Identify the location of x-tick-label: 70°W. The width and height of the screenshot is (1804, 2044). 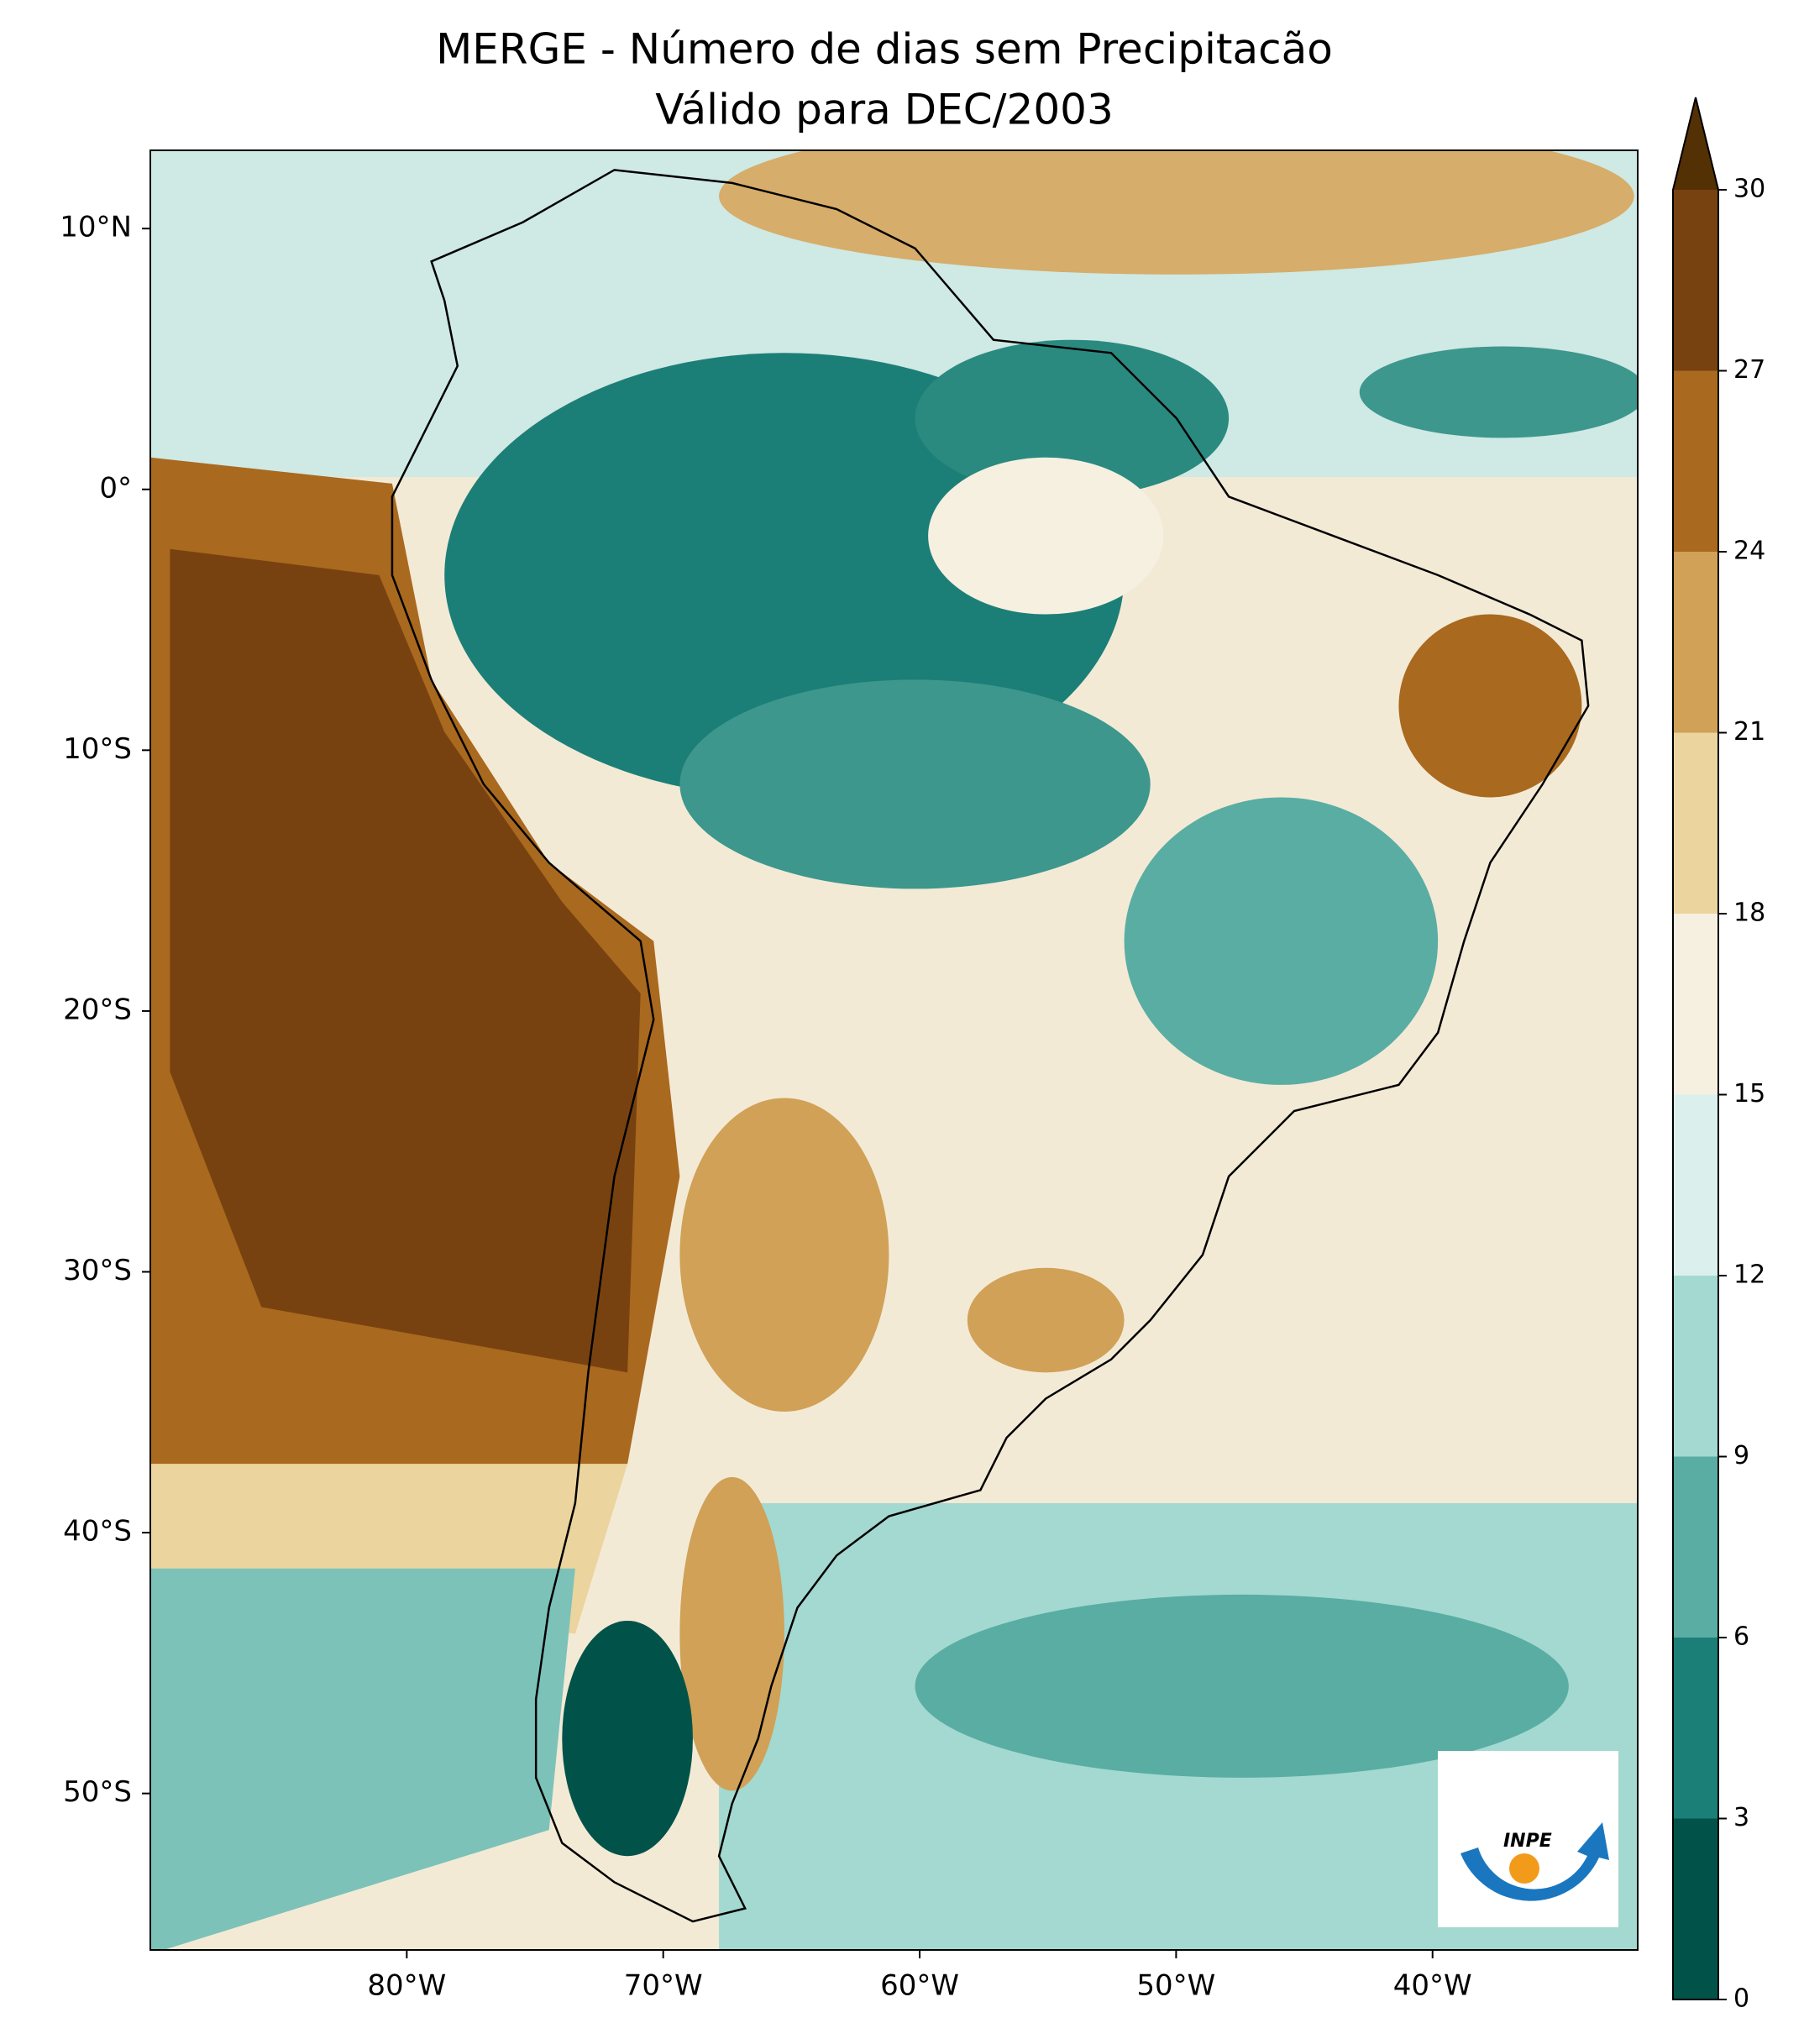
(663, 1986).